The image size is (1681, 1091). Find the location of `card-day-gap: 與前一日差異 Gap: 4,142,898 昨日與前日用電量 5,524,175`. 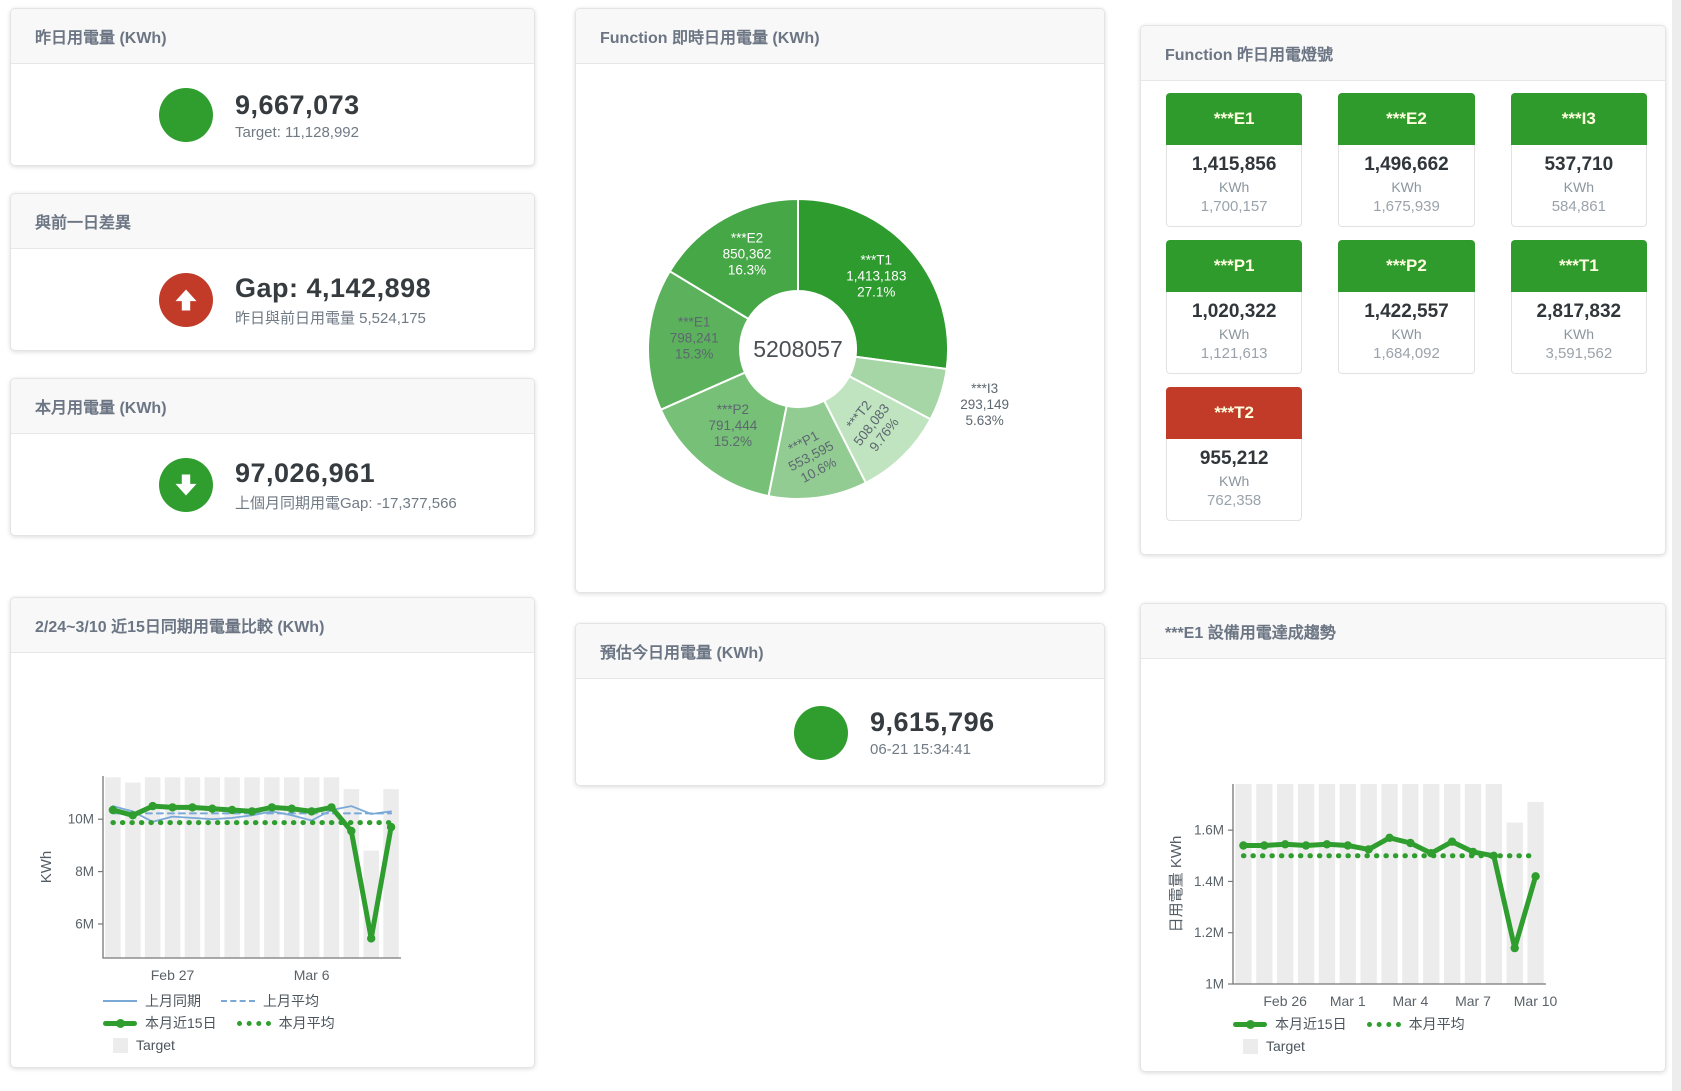

card-day-gap: 與前一日差異 Gap: 4,142,898 昨日與前日用電量 5,524,175 is located at coordinates (272, 272).